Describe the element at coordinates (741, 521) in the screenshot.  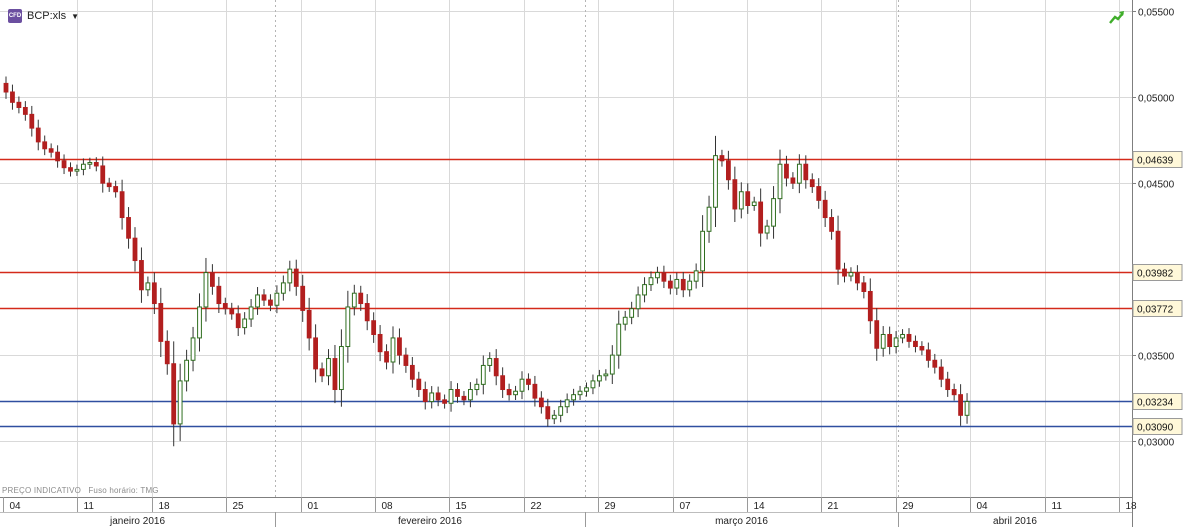
I see `x-month-label: março 2016` at that location.